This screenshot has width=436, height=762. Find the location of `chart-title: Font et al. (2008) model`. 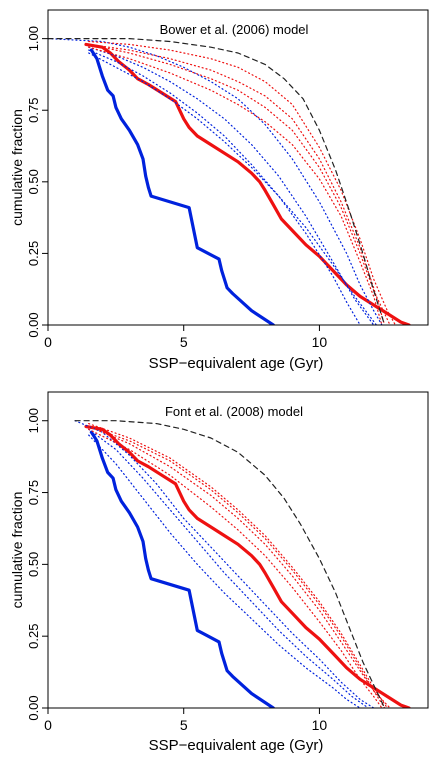

chart-title: Font et al. (2008) model is located at coordinates (234, 411).